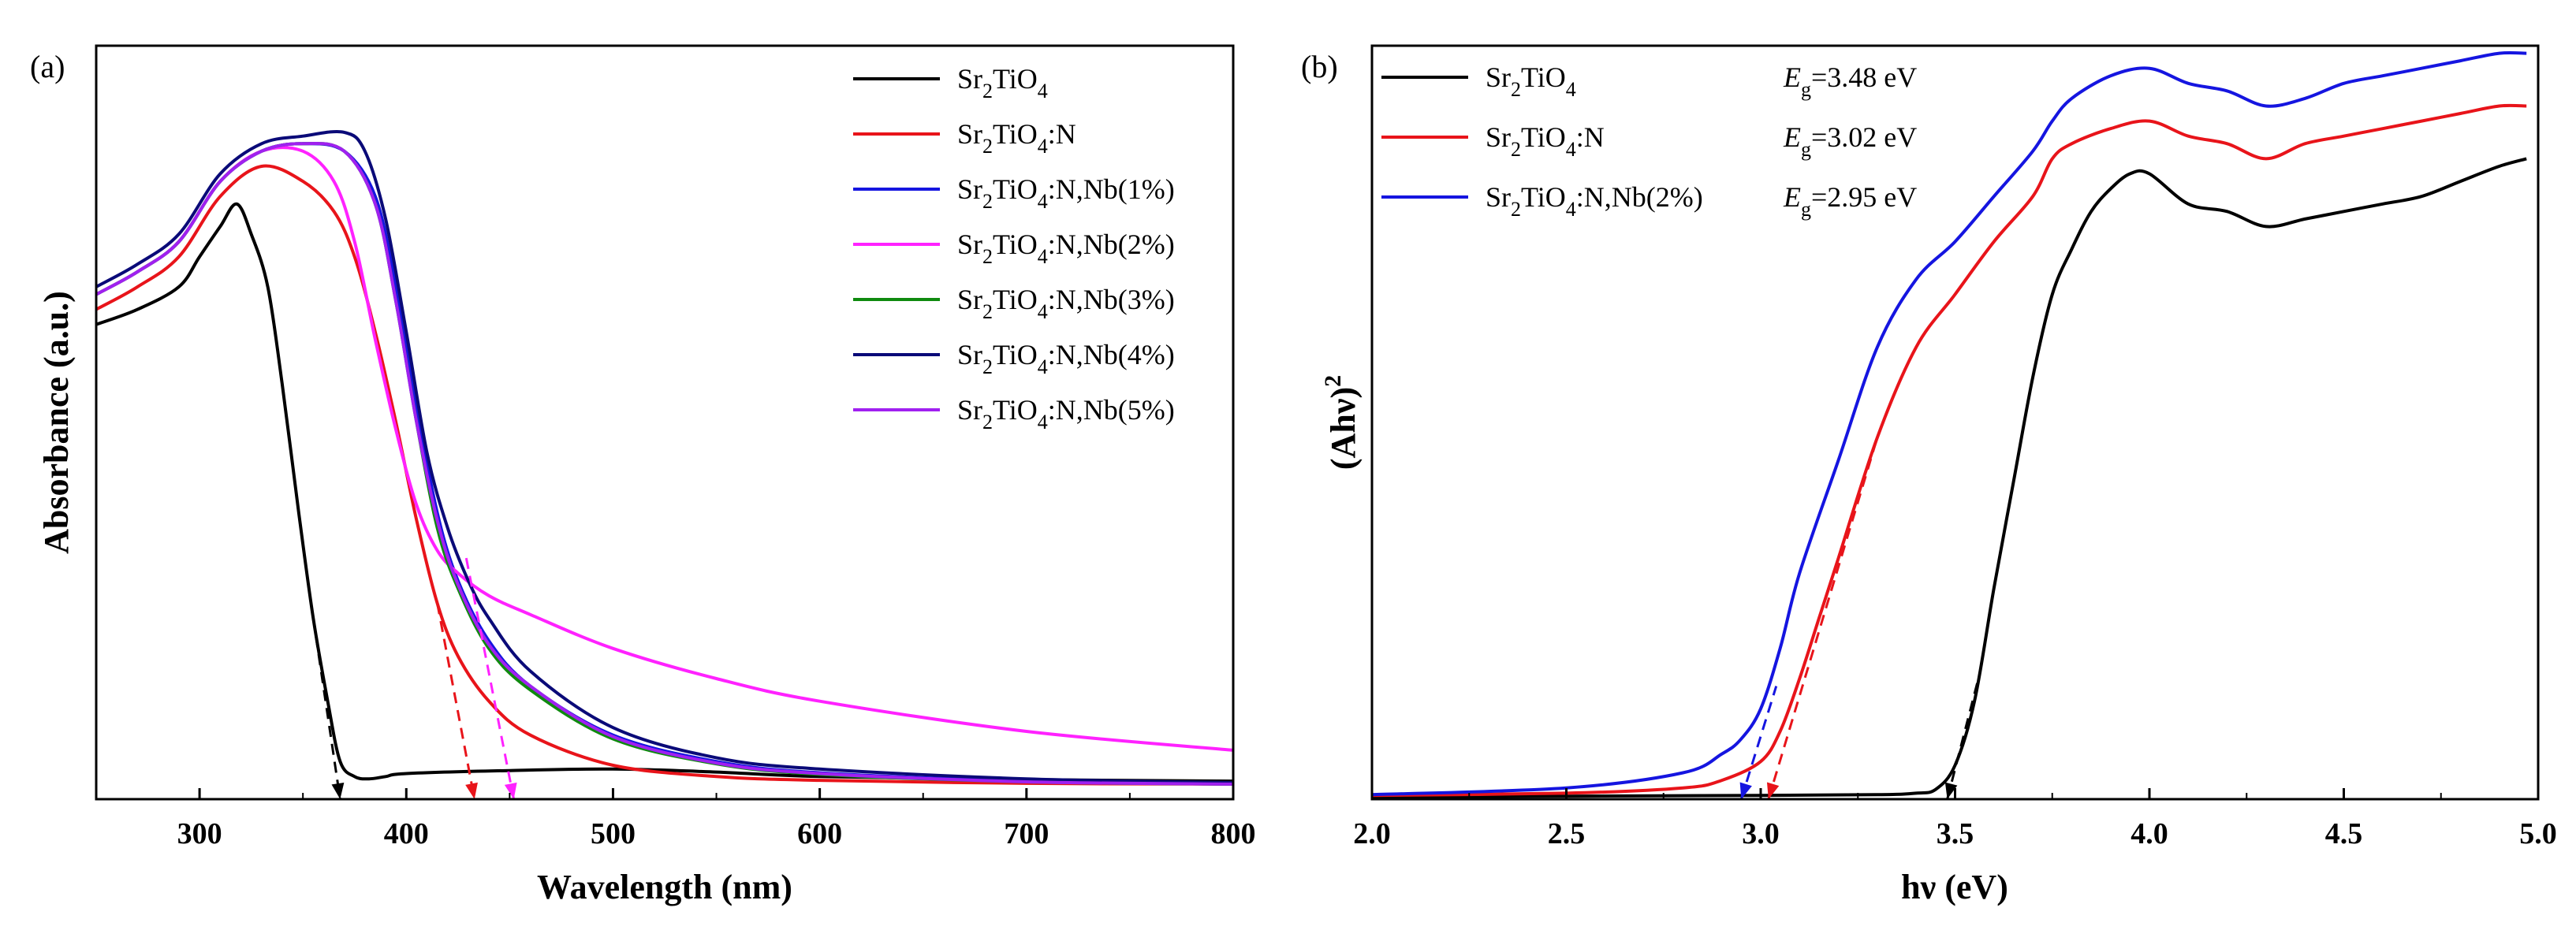 This screenshot has height=930, width=2576. I want to click on panel-a-legend-entry-sr2tio4-n-nb-4: Sr2TiO4:N,Nb(4%), so click(1014, 358).